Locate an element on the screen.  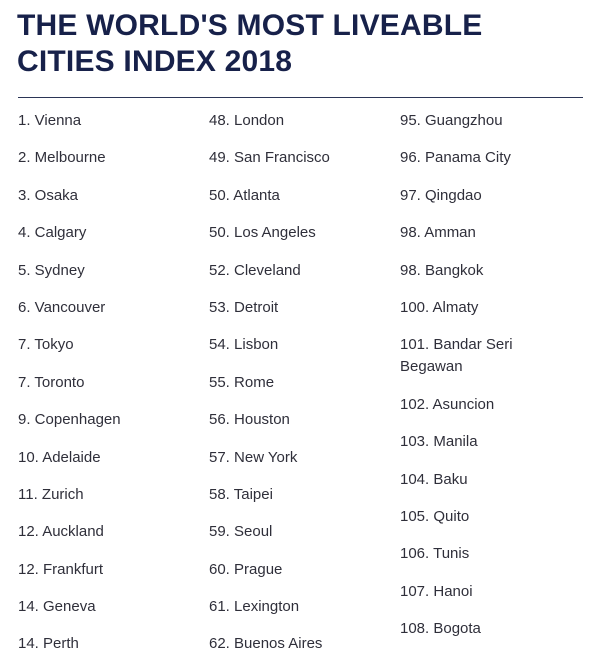
list-item: 12. Frankfurt is located at coordinates (61, 569).